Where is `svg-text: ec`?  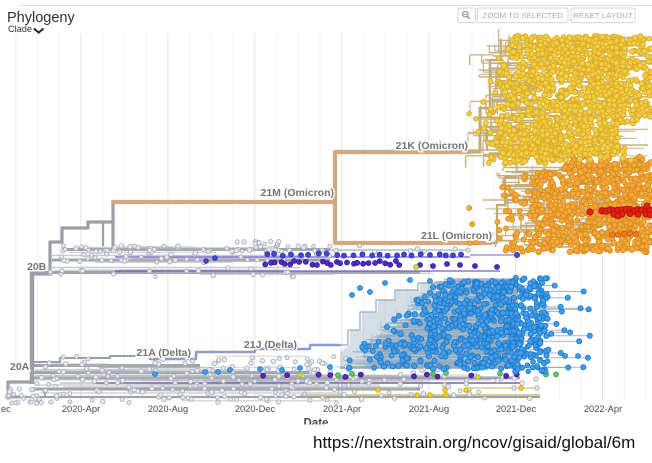
svg-text: ec is located at coordinates (6, 409).